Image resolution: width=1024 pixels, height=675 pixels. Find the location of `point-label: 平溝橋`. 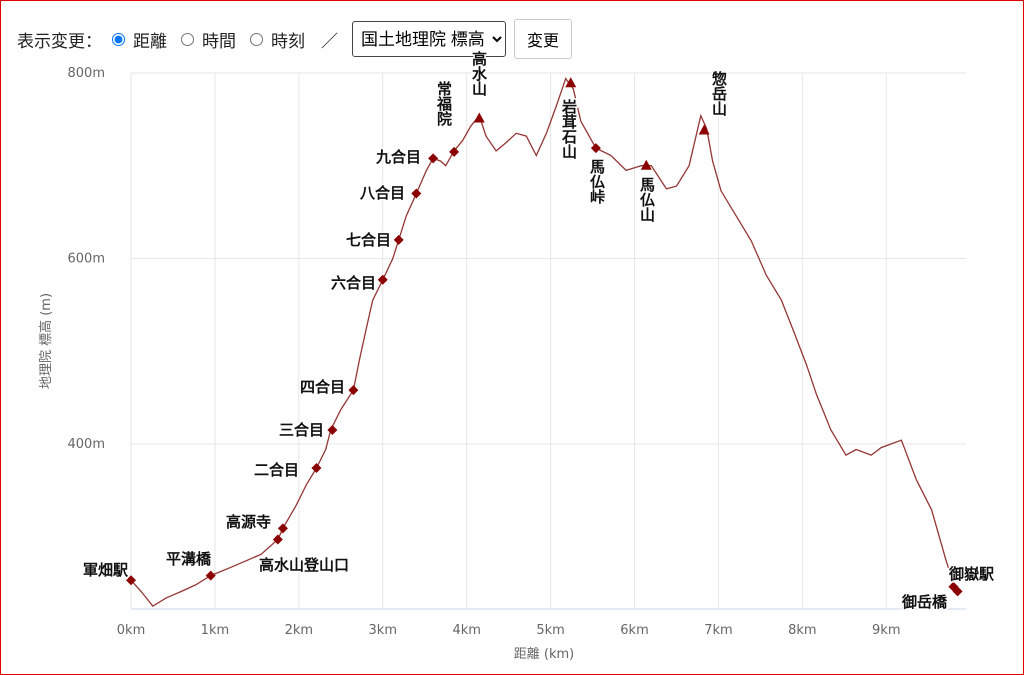

point-label: 平溝橋 is located at coordinates (189, 559).